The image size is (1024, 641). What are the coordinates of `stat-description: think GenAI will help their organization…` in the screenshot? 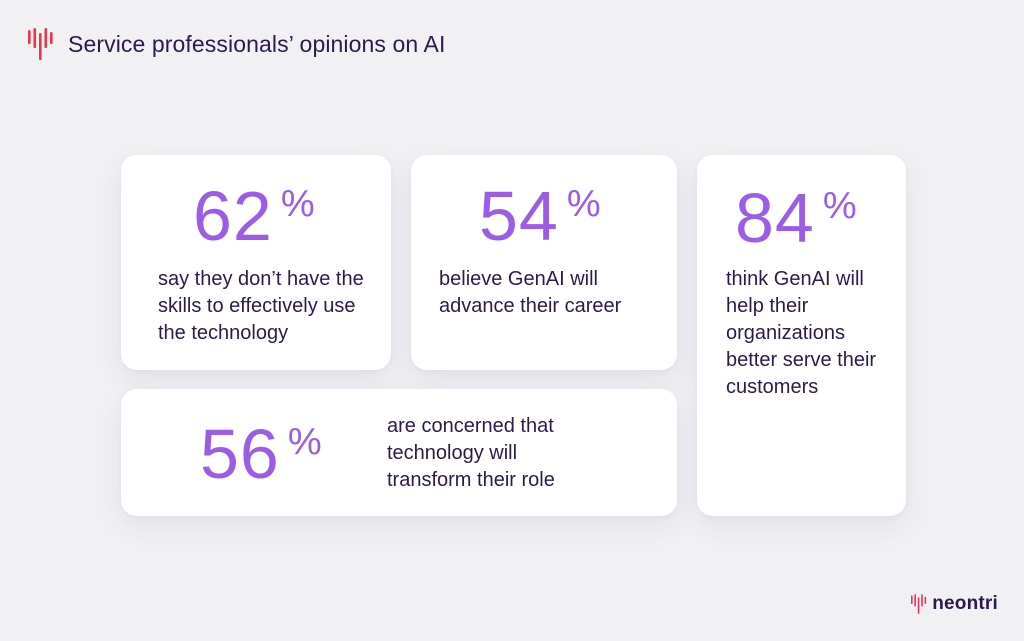 It's located at (801, 333).